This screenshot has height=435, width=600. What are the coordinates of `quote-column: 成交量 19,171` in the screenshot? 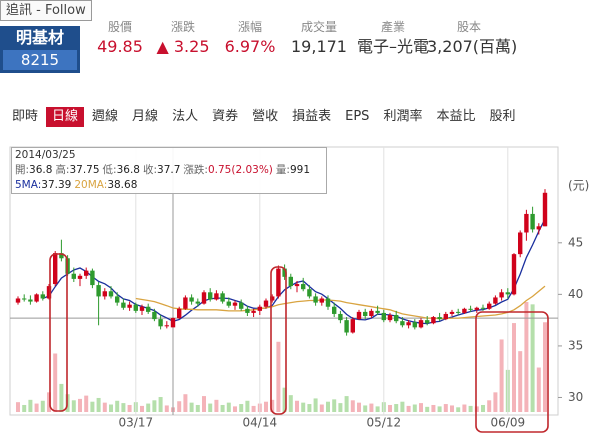 It's located at (319, 38).